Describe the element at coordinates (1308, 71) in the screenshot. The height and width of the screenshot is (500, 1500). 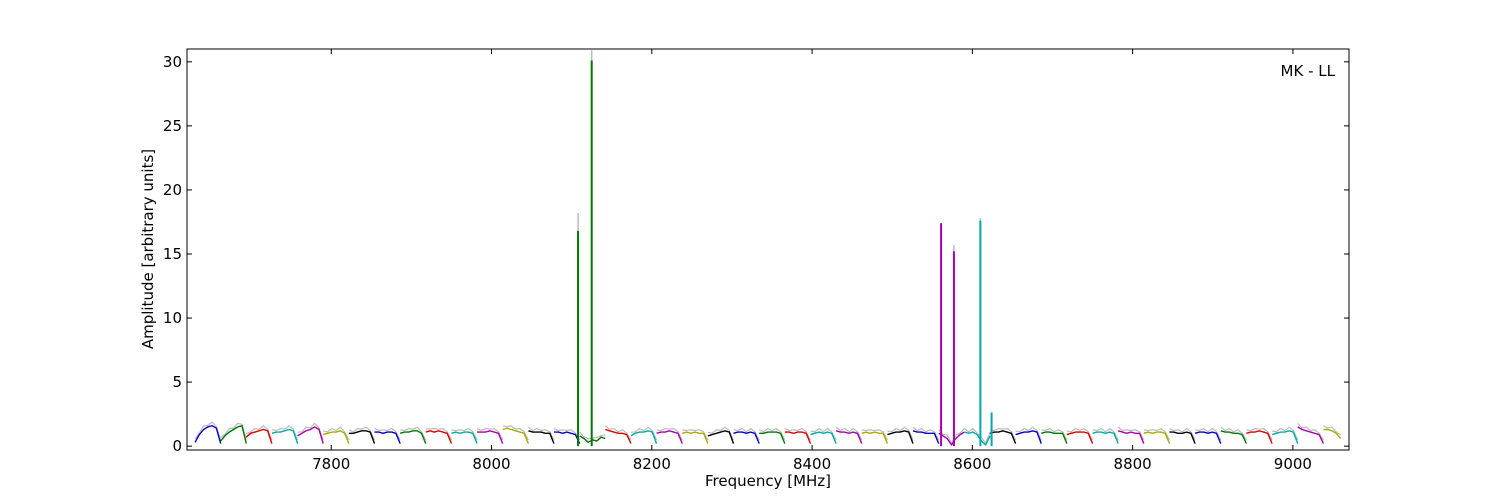
I see `baseline-annotation: MK - LL` at that location.